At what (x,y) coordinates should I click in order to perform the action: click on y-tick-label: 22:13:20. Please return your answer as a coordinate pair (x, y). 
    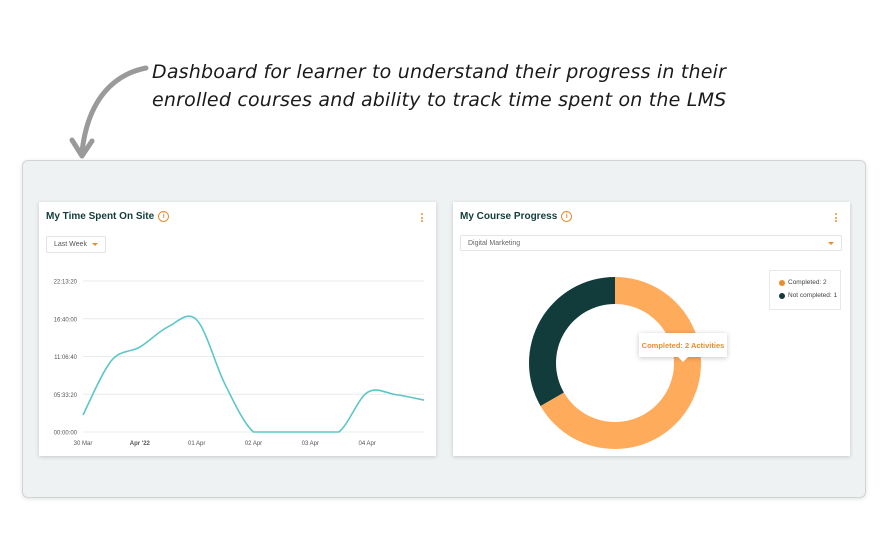
    Looking at the image, I should click on (66, 283).